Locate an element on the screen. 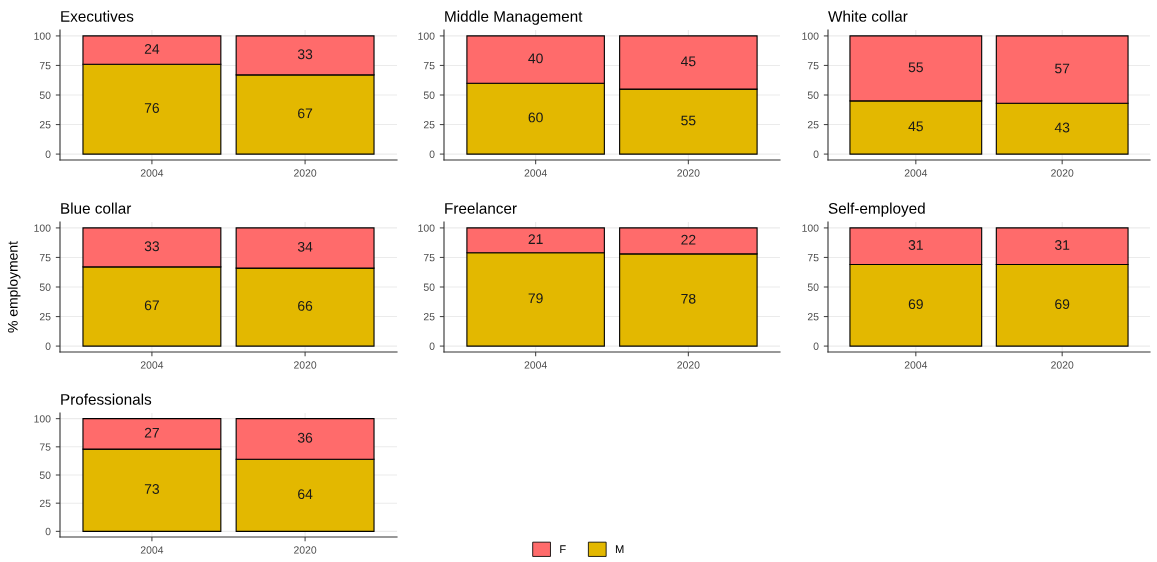 This screenshot has height=562, width=1157. chart-title: Freelancer is located at coordinates (481, 208).